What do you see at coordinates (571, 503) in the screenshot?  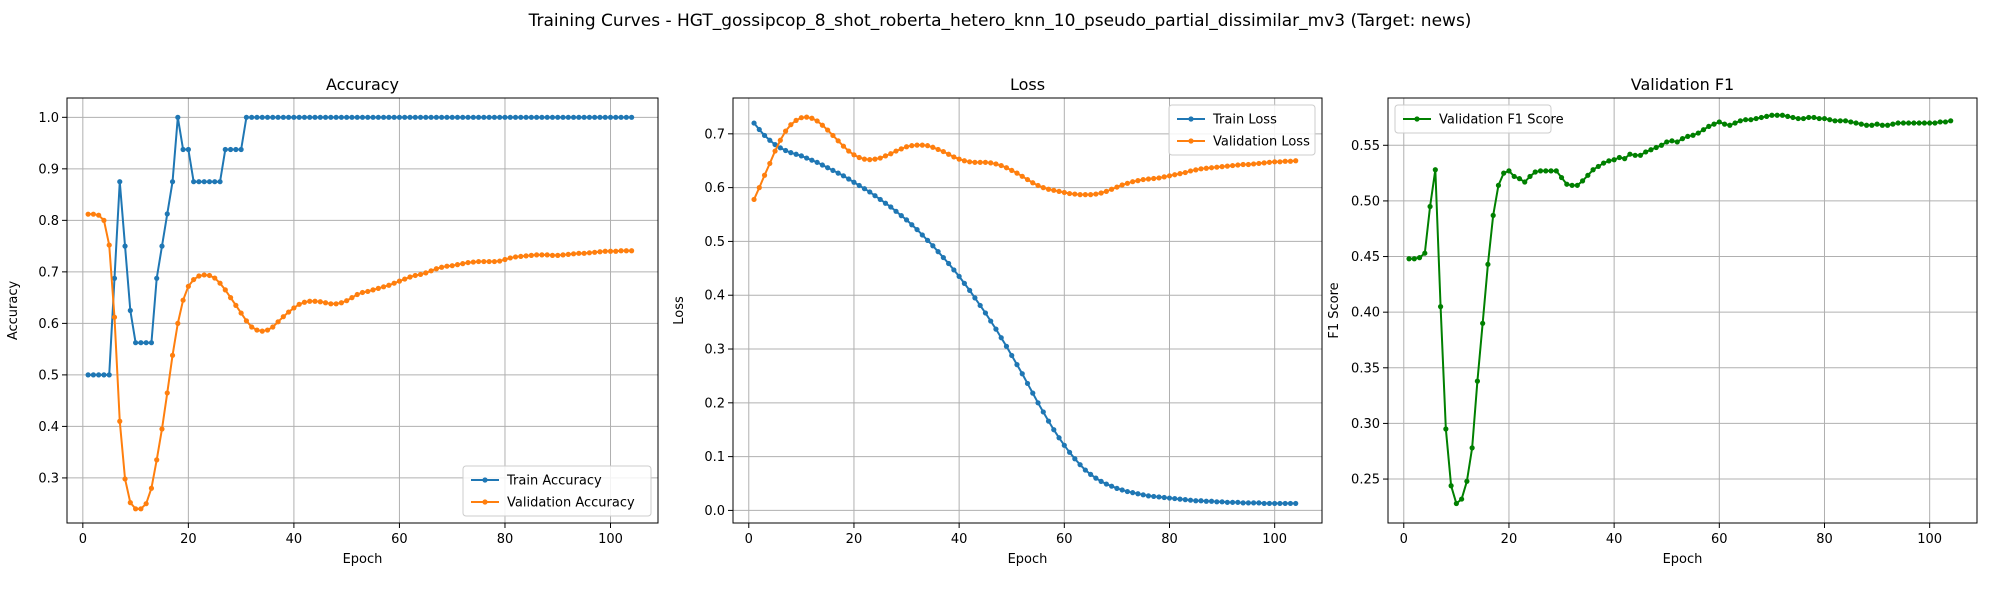 I see `chart-0-legend-label-1: Validation Accuracy` at bounding box center [571, 503].